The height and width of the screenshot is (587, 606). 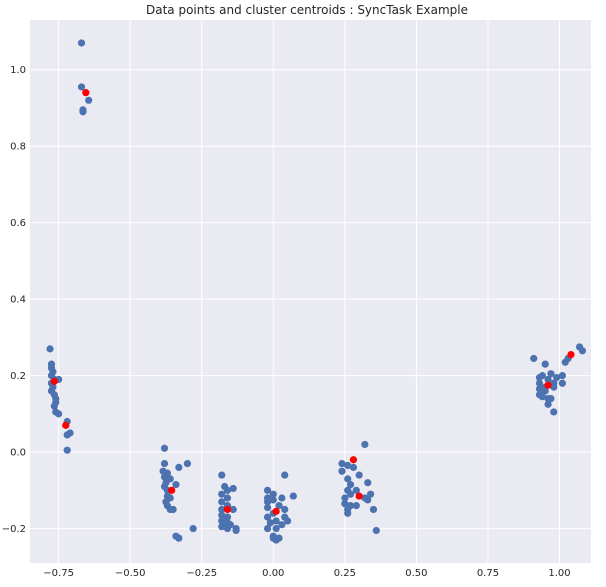 What do you see at coordinates (306, 573) in the screenshot?
I see `x-axis-ticks: −0.75 −0.50 −0.25 0.00 0.25 0.50 0.75 1.00` at bounding box center [306, 573].